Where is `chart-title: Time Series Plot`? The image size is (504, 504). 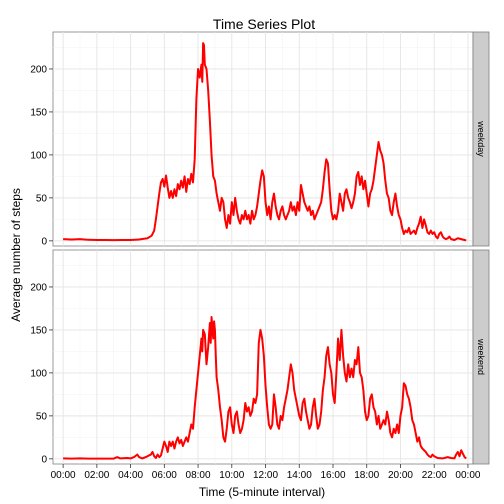 chart-title: Time Series Plot is located at coordinates (264, 24).